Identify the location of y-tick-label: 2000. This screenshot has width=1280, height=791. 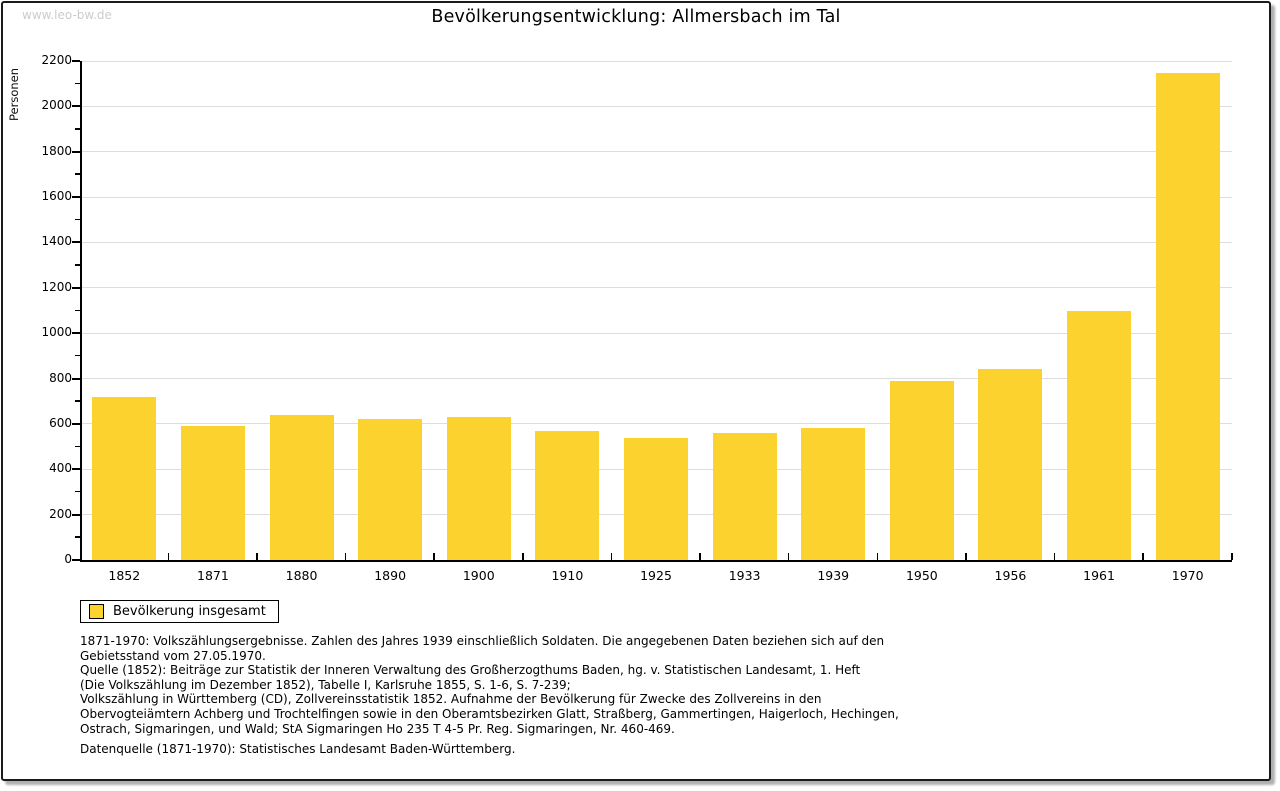
(56, 105).